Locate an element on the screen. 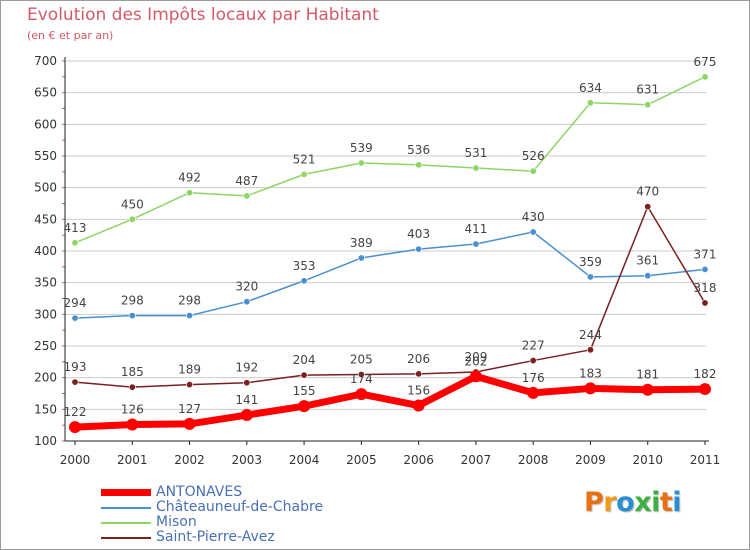 The height and width of the screenshot is (550, 750). data-label-mison-2007: 531 is located at coordinates (475, 153).